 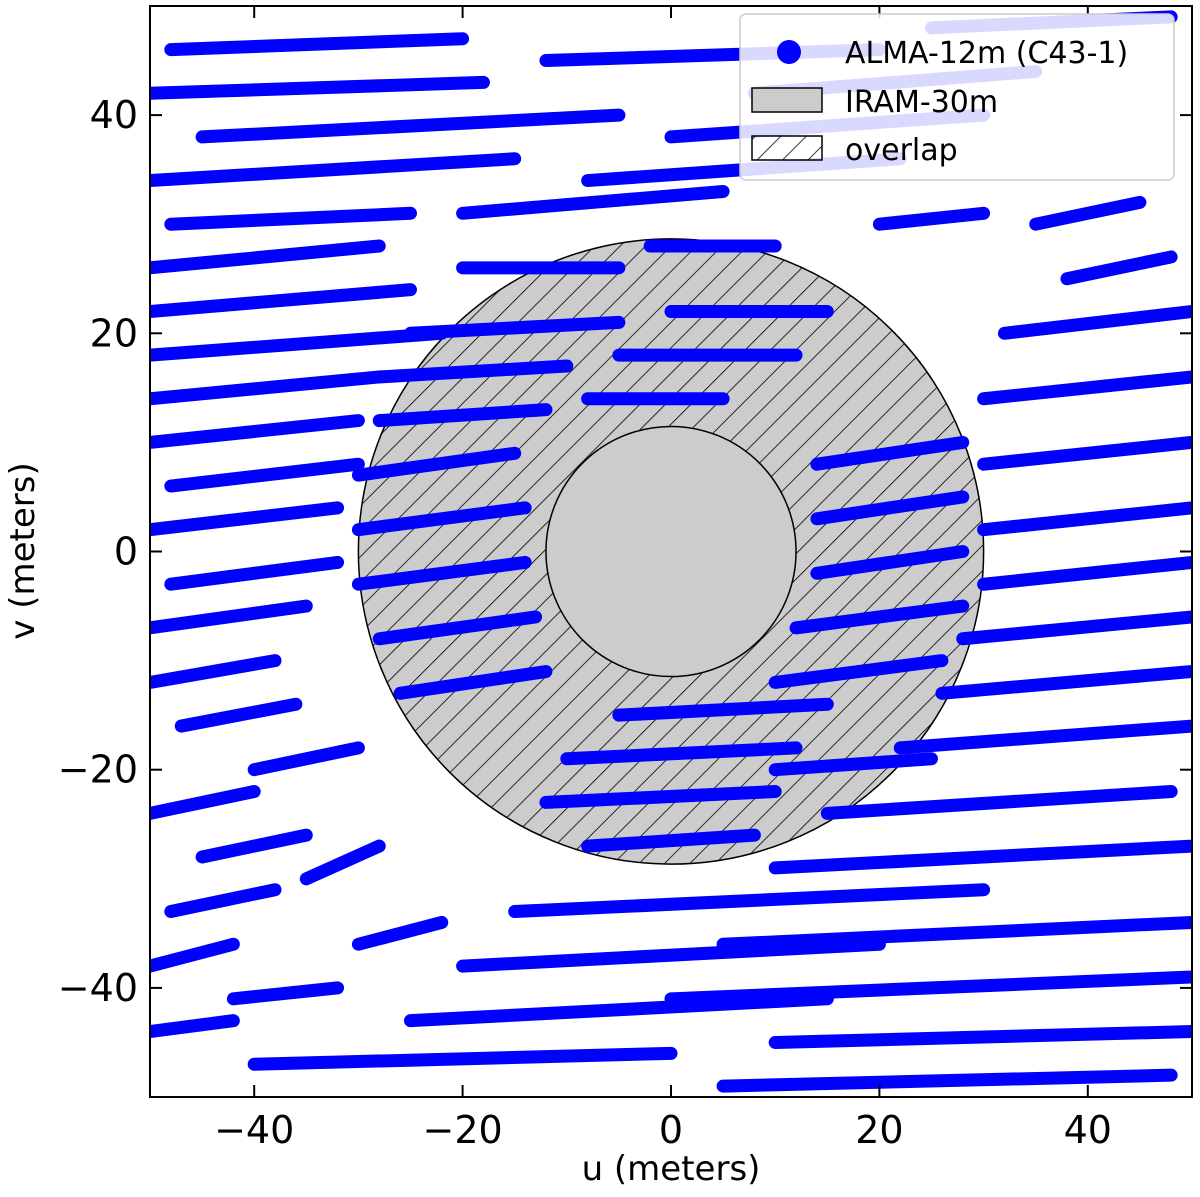 I want to click on x-tick-label-4: 40, so click(x=1088, y=1130).